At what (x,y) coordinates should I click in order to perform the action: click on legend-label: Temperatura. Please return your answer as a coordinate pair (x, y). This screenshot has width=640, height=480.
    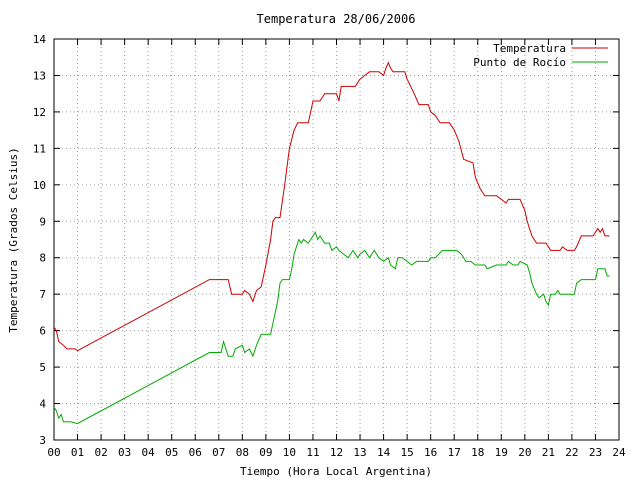
    Looking at the image, I should click on (529, 48).